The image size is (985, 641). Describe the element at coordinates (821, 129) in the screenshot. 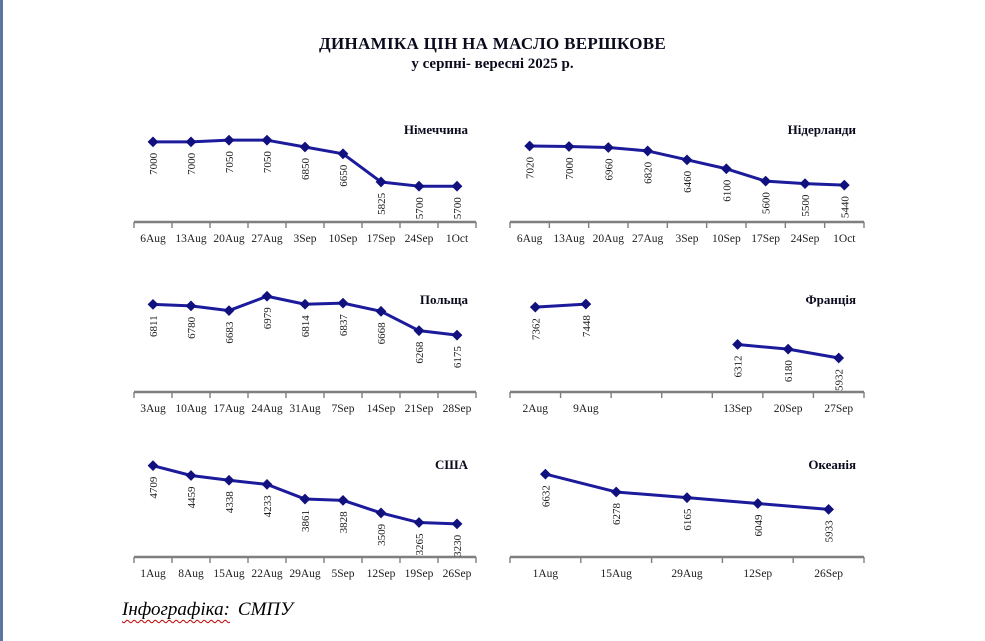

I see `chart-netherlands-title: Нідерланди` at that location.